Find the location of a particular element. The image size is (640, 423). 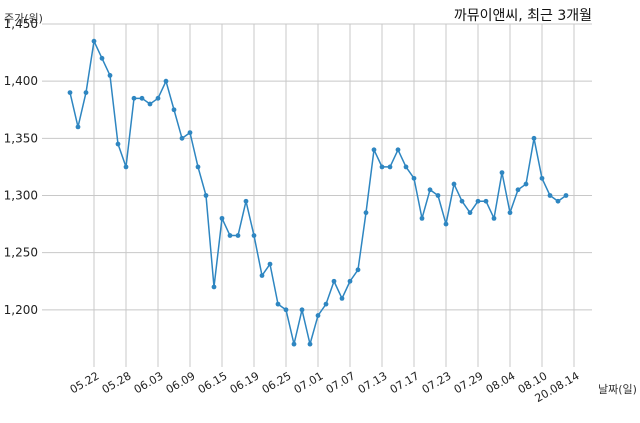

x-tick-label: 07.01 is located at coordinates (309, 382).